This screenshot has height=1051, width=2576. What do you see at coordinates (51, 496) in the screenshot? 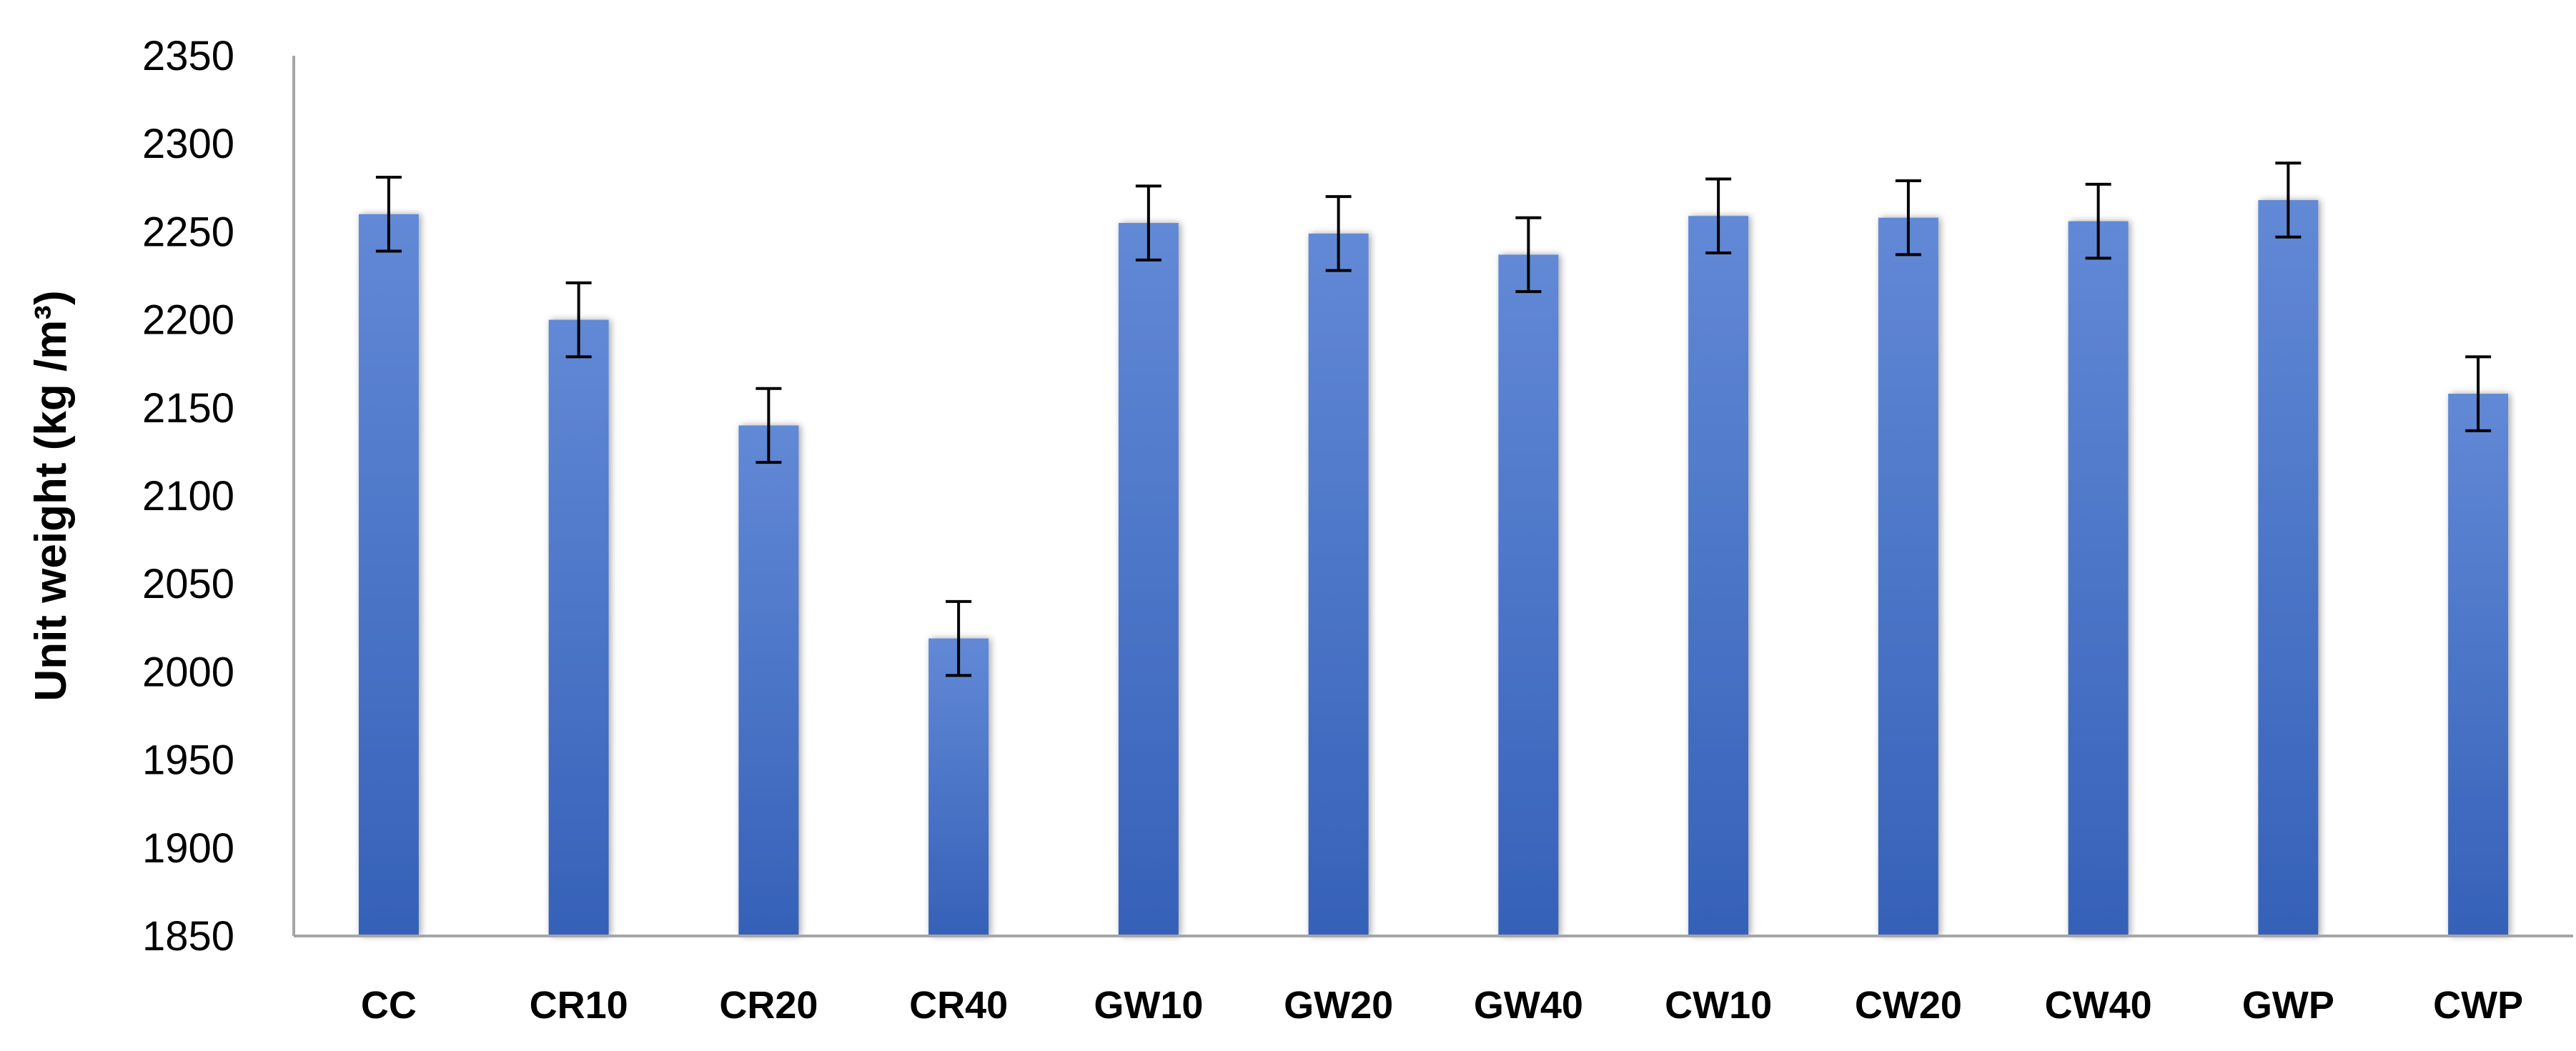
I see `y-axis-title: Unit weight (kg /m³)` at bounding box center [51, 496].